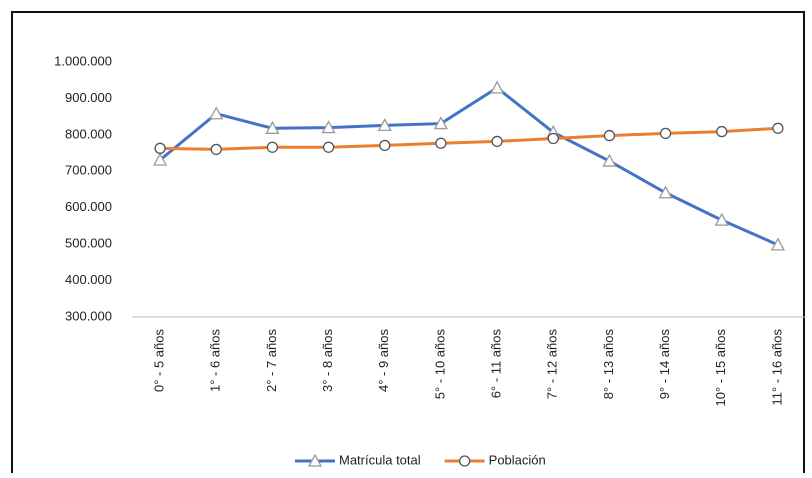 The height and width of the screenshot is (478, 812). I want to click on x-tick-label: 9° - 14 años, so click(664, 364).